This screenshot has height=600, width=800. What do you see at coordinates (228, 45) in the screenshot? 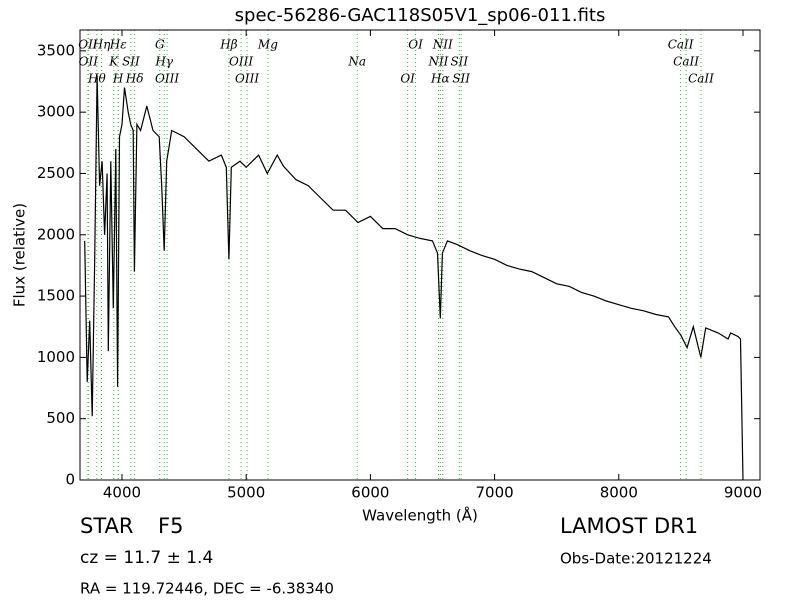
I see `spectral-line-label: Hβ` at bounding box center [228, 45].